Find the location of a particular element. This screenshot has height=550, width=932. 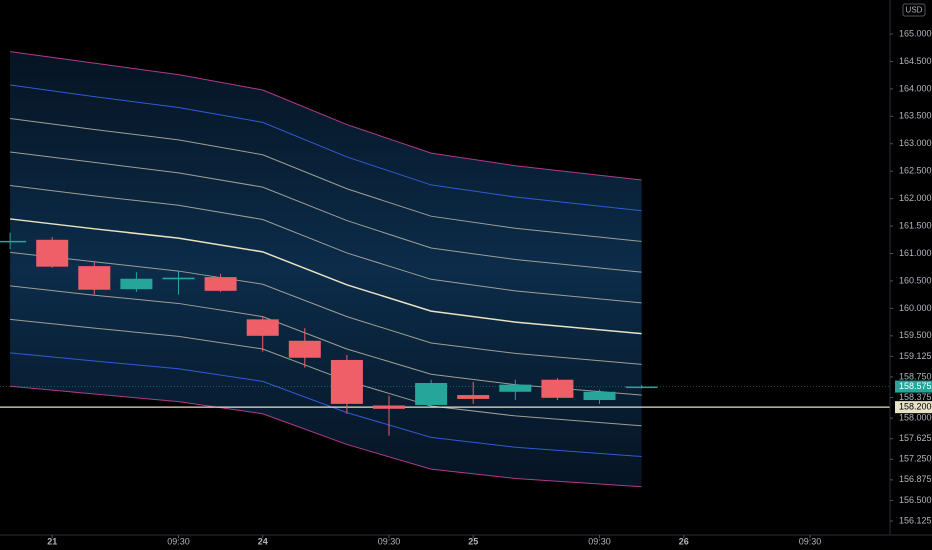

y-tick-label: 163.000 is located at coordinates (915, 143).